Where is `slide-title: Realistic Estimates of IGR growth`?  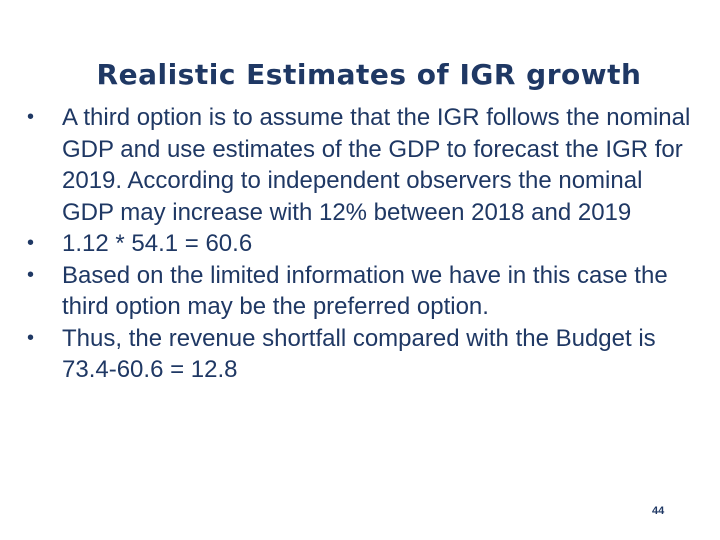 slide-title: Realistic Estimates of IGR growth is located at coordinates (369, 74).